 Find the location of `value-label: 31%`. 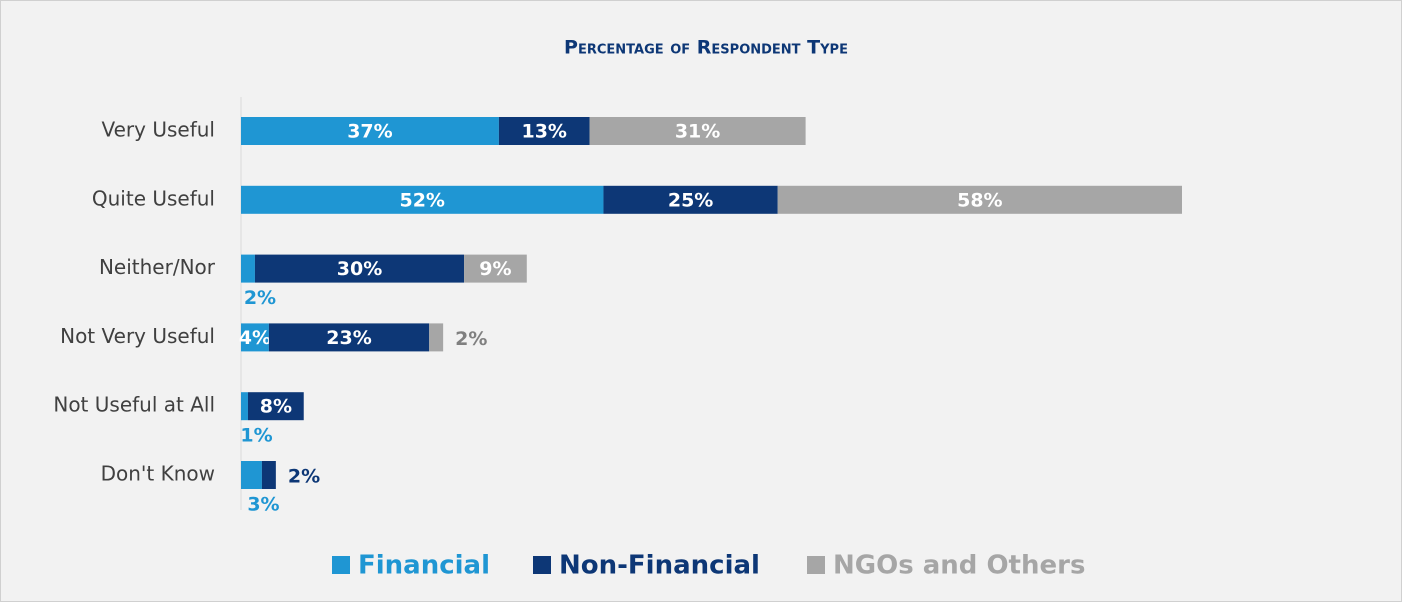

value-label: 31% is located at coordinates (697, 132).